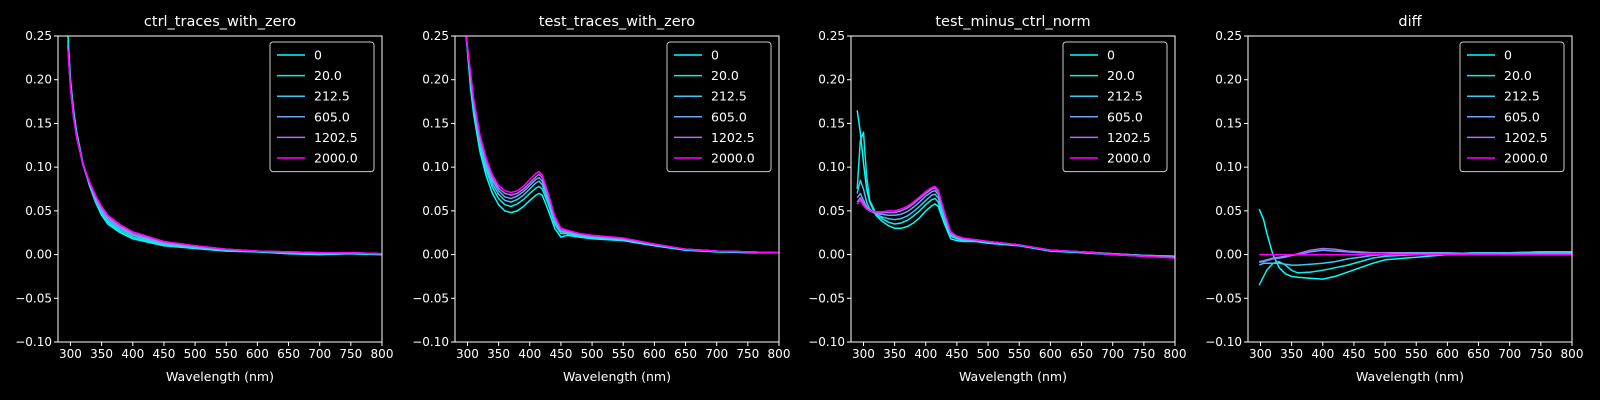 The width and height of the screenshot is (1600, 400). I want to click on legend-box, so click(1115, 107).